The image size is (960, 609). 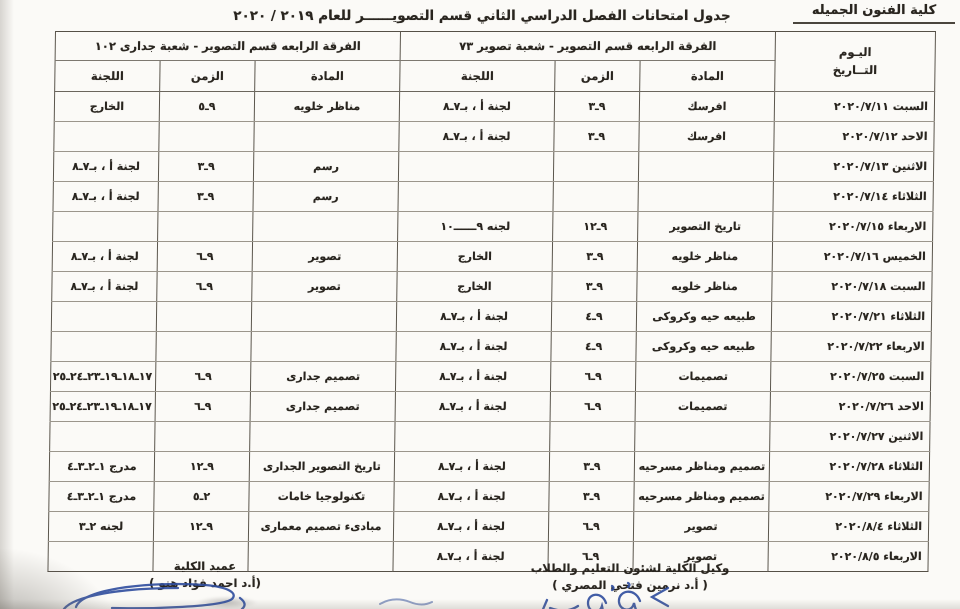 I want to click on day-date-cell: السبت ٢٠٢٠/٧/١٨, so click(x=852, y=286).